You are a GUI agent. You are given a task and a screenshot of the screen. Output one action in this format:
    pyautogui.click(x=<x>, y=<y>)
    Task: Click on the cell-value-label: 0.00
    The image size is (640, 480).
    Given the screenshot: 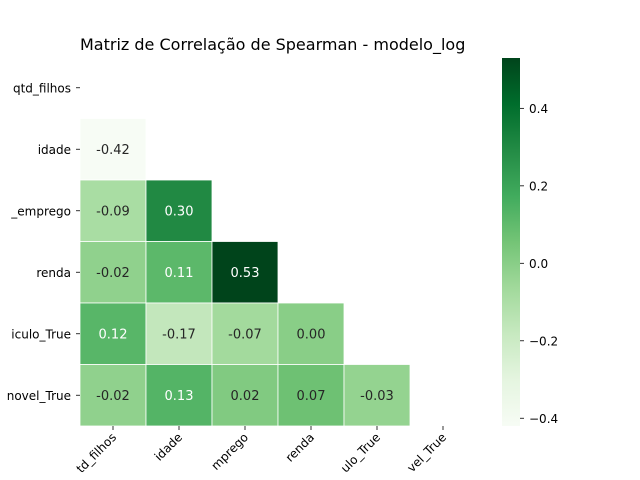 What is the action you would take?
    pyautogui.click(x=311, y=334)
    